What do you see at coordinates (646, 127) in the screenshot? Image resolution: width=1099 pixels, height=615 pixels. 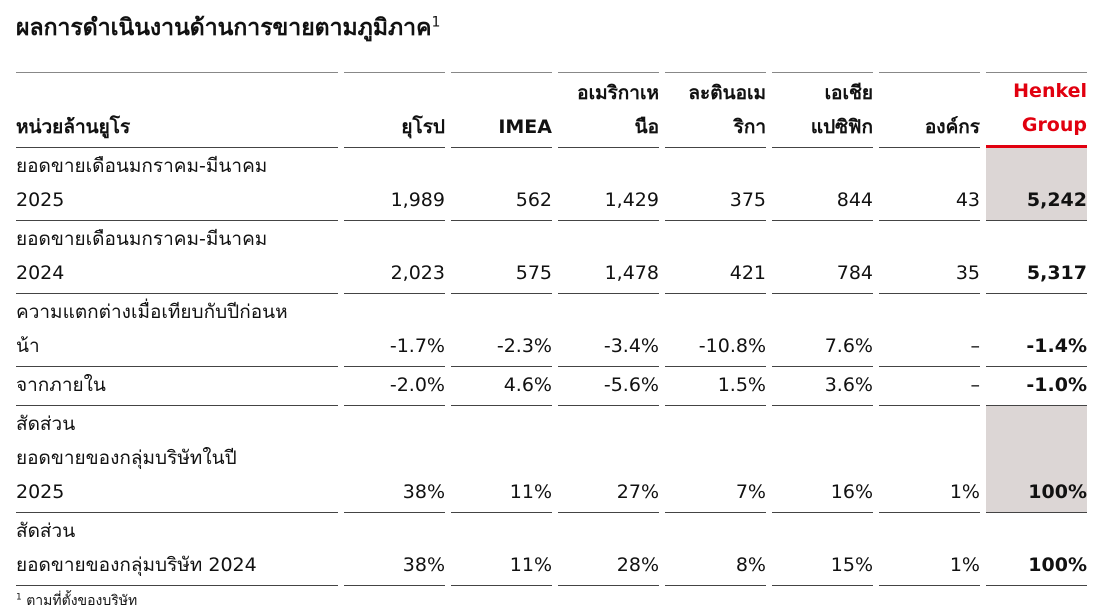 I see `cell-line: นือ` at bounding box center [646, 127].